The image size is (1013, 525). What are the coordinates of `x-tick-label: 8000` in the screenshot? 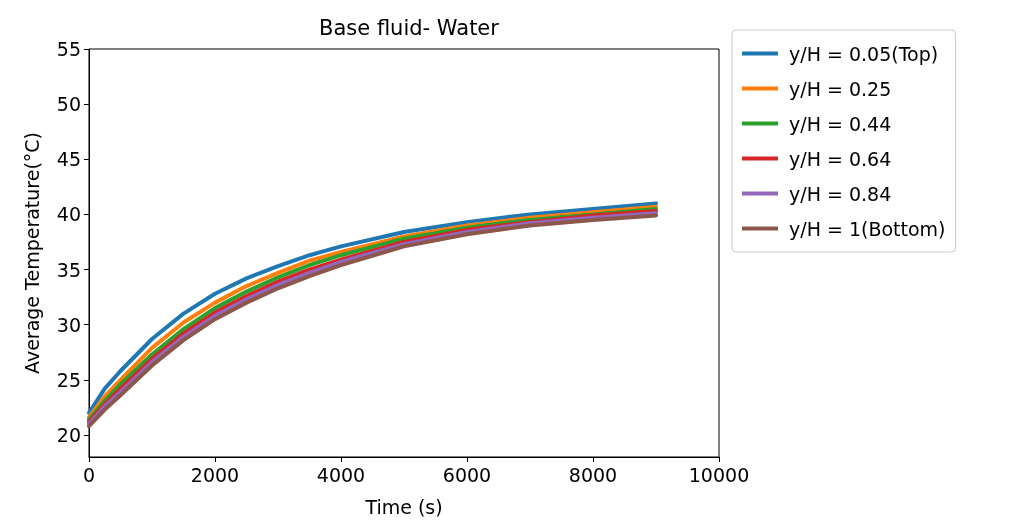 It's located at (593, 474).